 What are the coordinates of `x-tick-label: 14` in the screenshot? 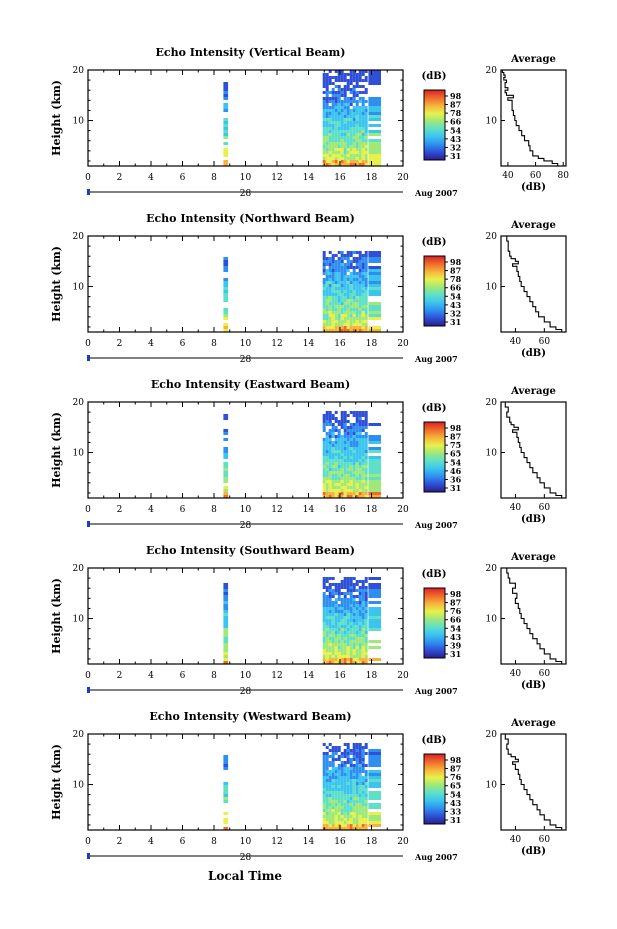 It's located at (309, 676).